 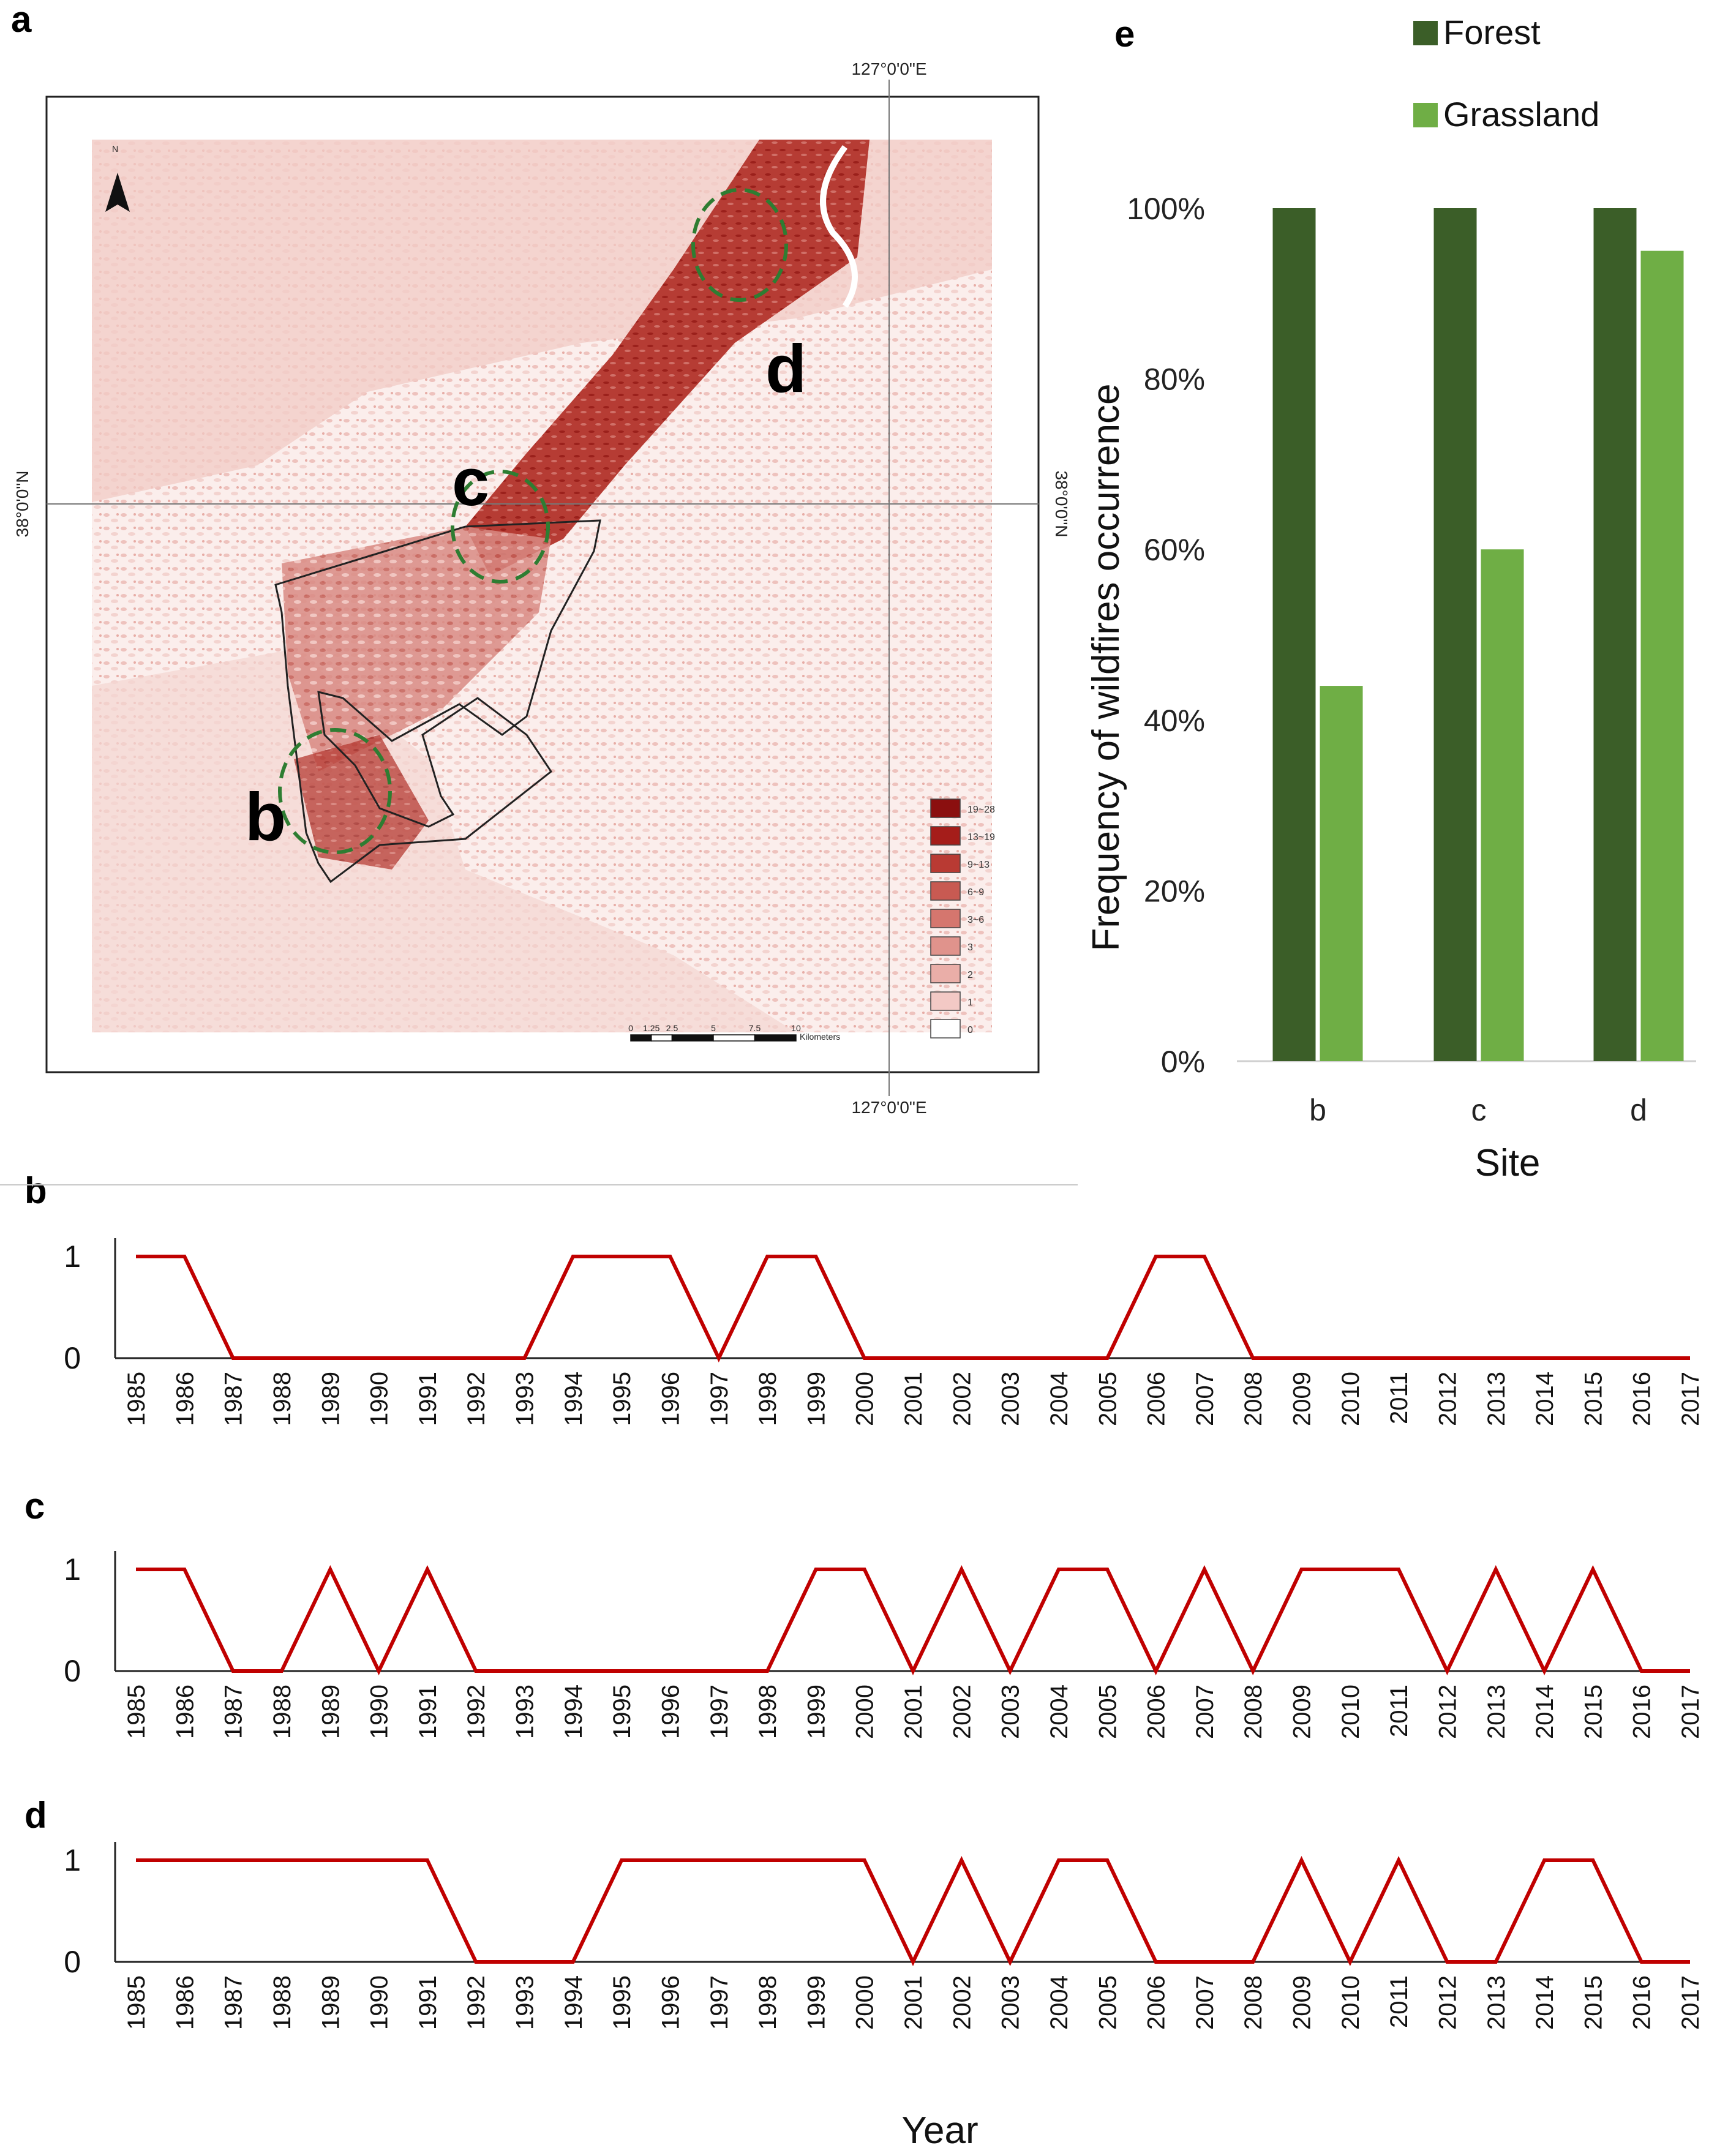 I want to click on bar-forest-d, so click(x=1615, y=634).